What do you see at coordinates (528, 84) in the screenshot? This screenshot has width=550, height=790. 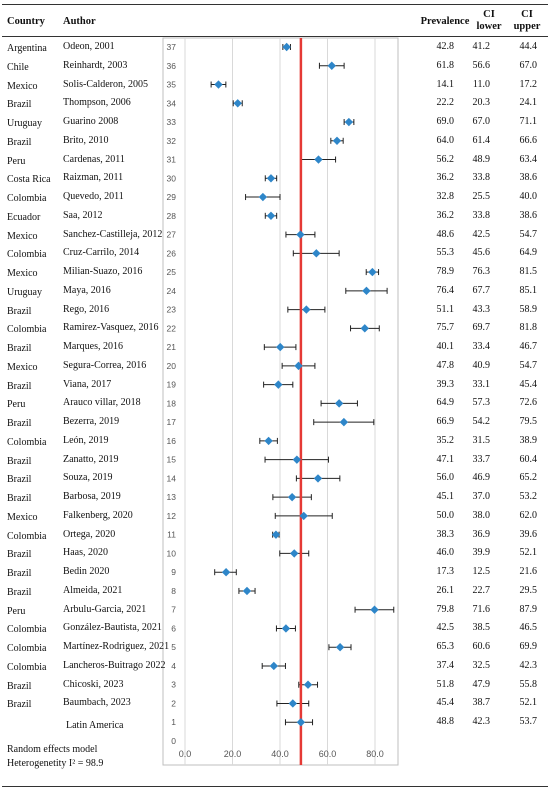 I see `ci-upper-cell: 17.2` at bounding box center [528, 84].